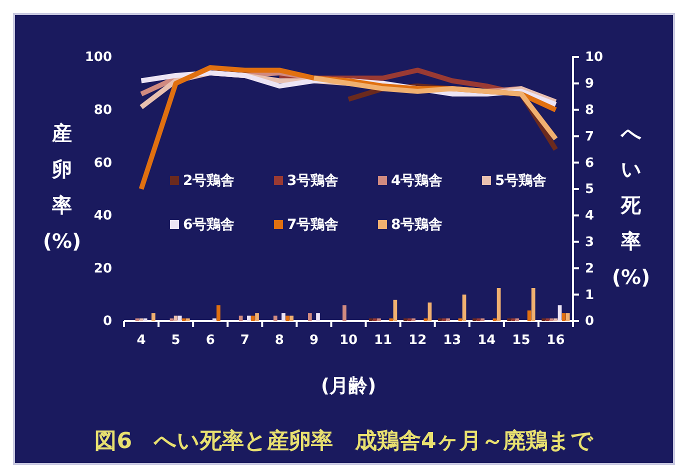 The height and width of the screenshot is (476, 686). I want to click on y-tick-label: 0, so click(107, 322).